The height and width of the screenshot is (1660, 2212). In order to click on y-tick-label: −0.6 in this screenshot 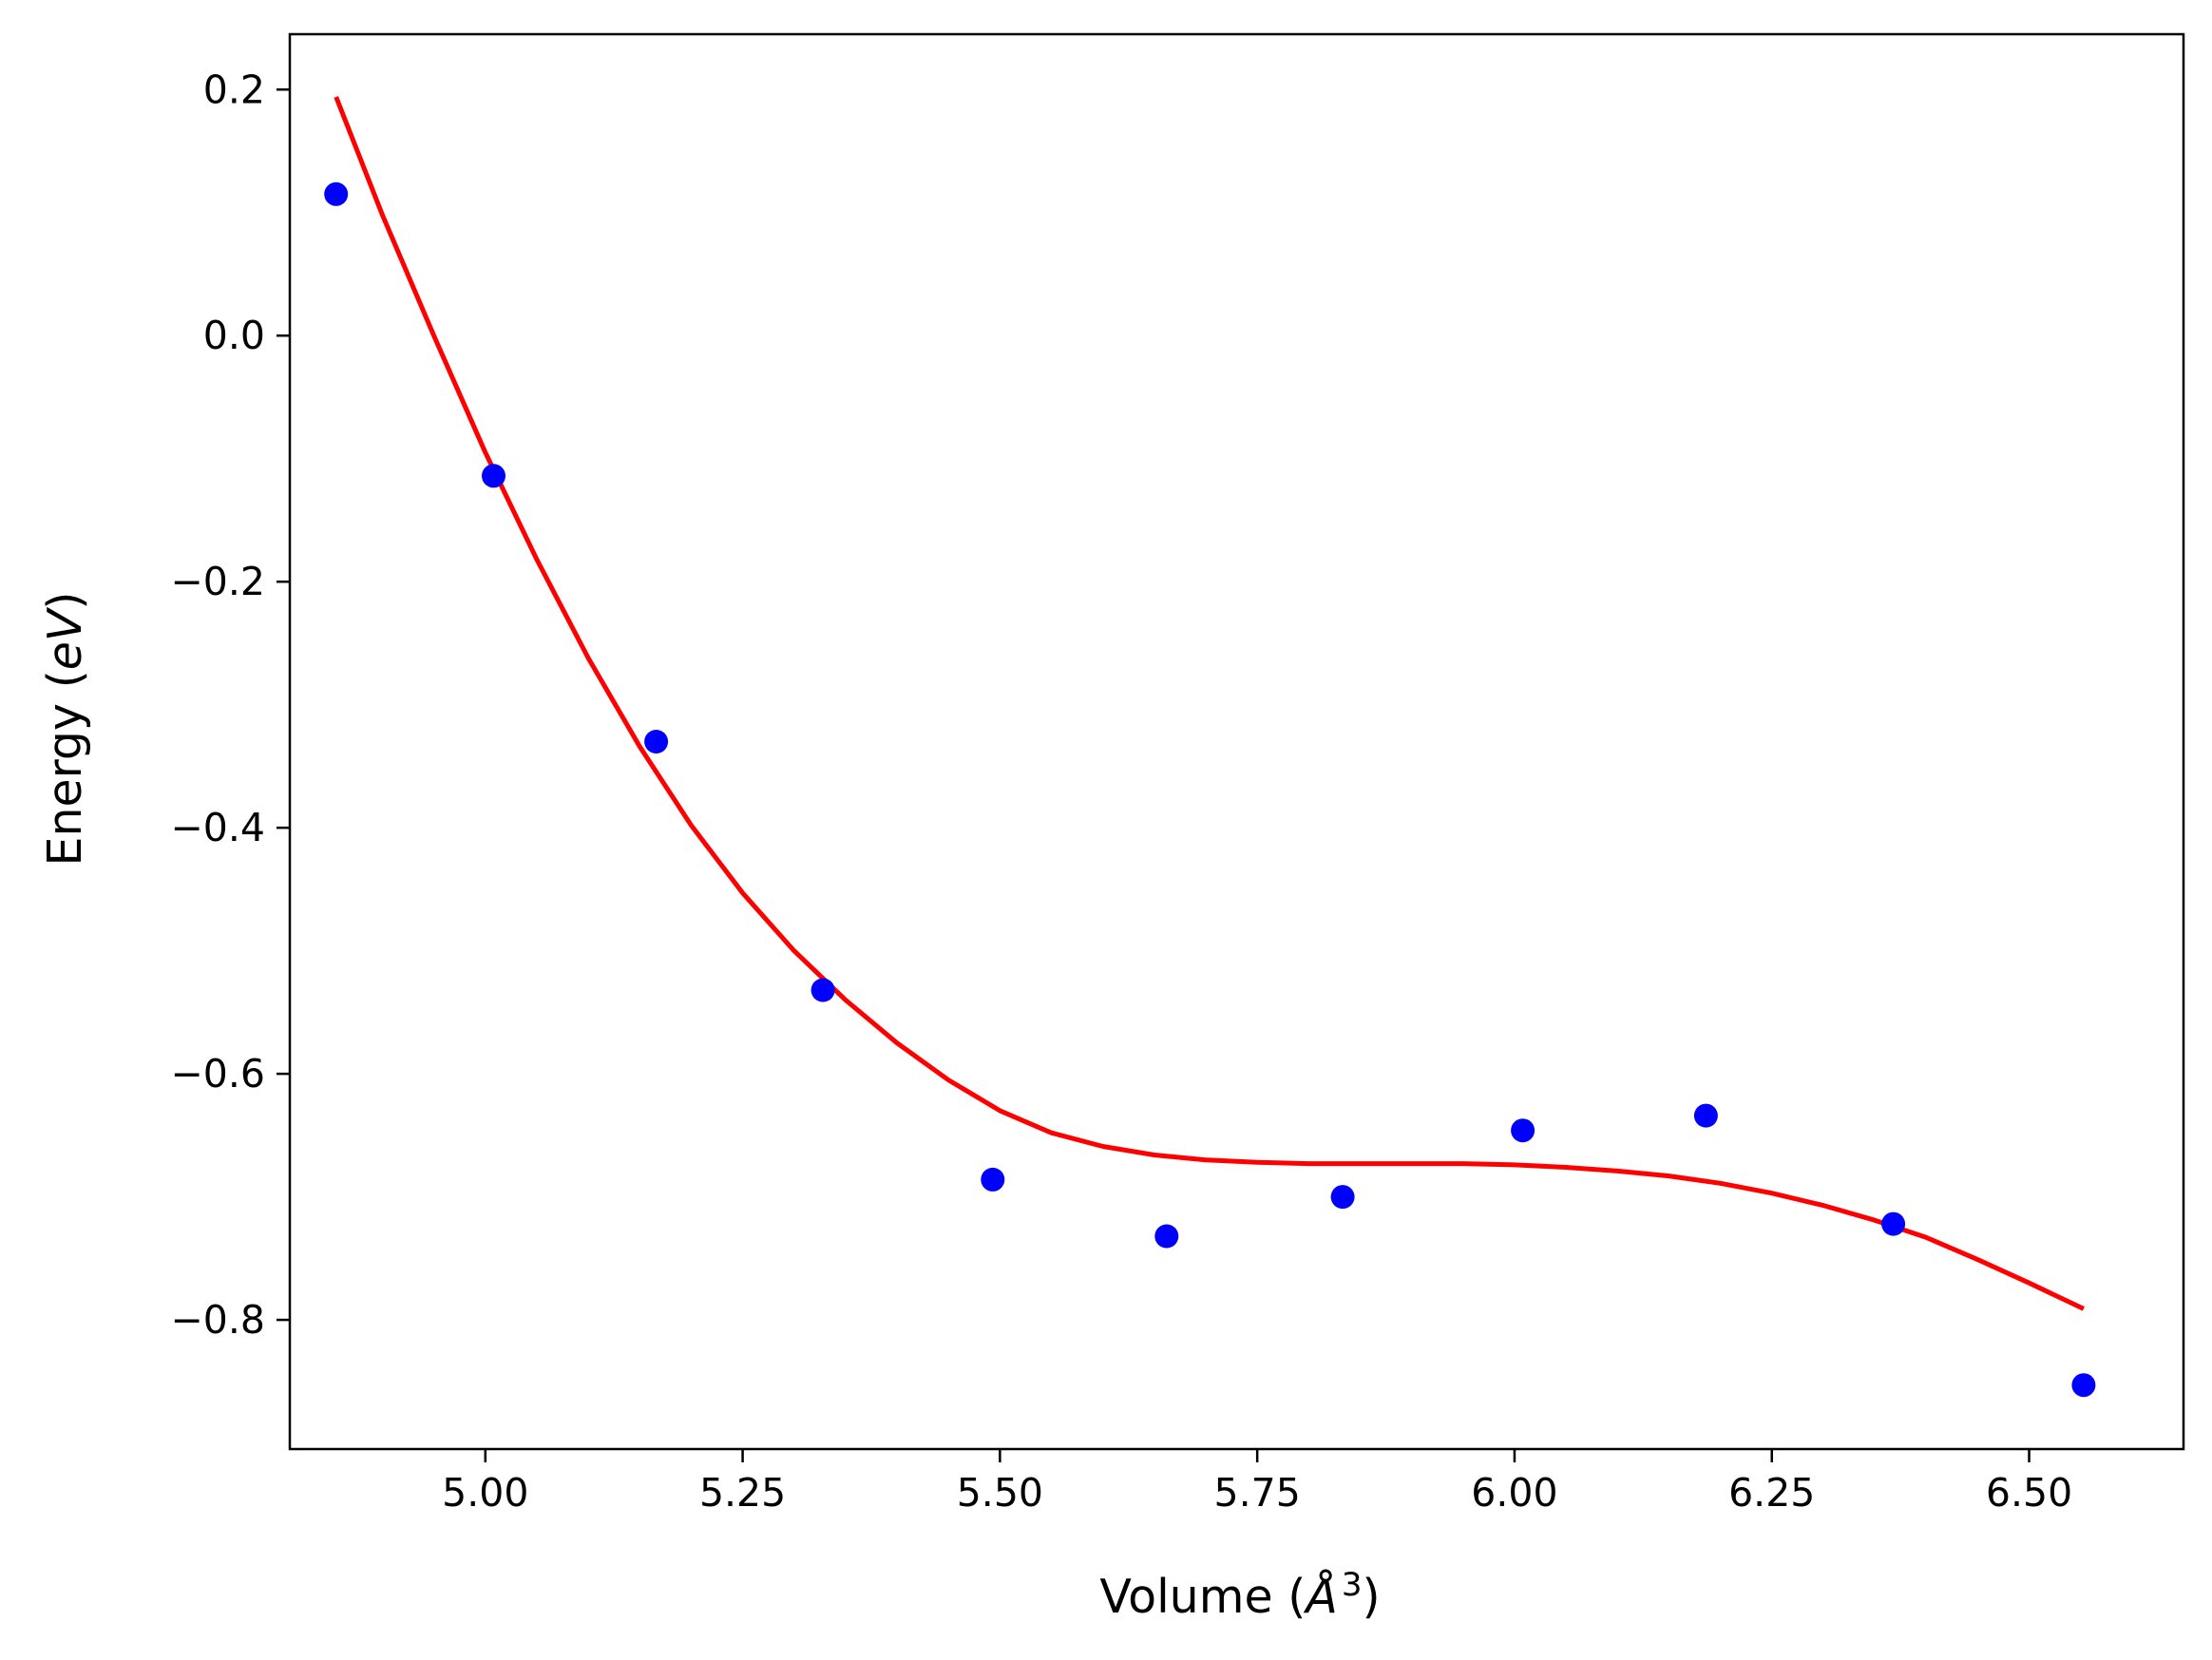, I will do `click(218, 1074)`.